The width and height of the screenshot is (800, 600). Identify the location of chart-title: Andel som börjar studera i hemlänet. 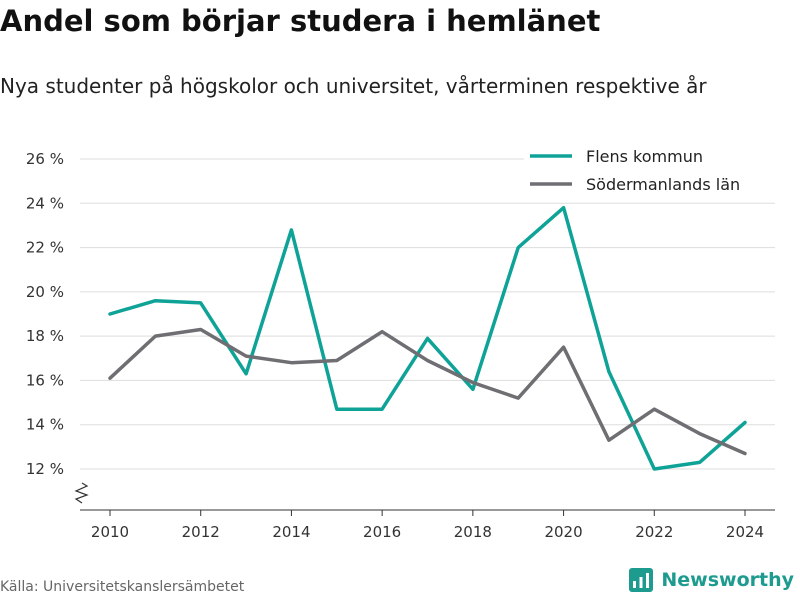
(300, 21).